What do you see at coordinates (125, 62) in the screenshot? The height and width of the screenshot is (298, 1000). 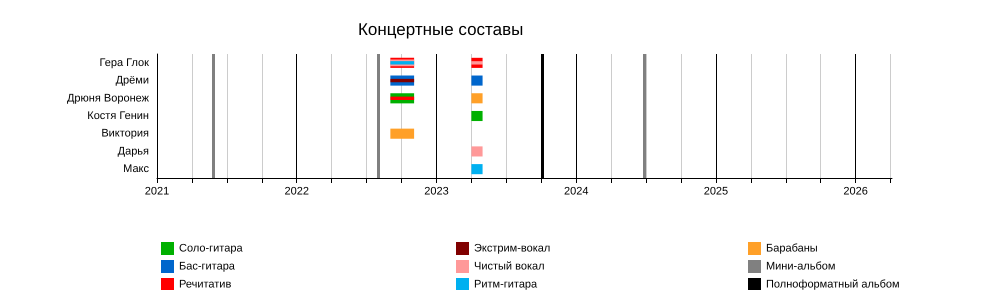 I see `y-tick-label: Гера Глок` at bounding box center [125, 62].